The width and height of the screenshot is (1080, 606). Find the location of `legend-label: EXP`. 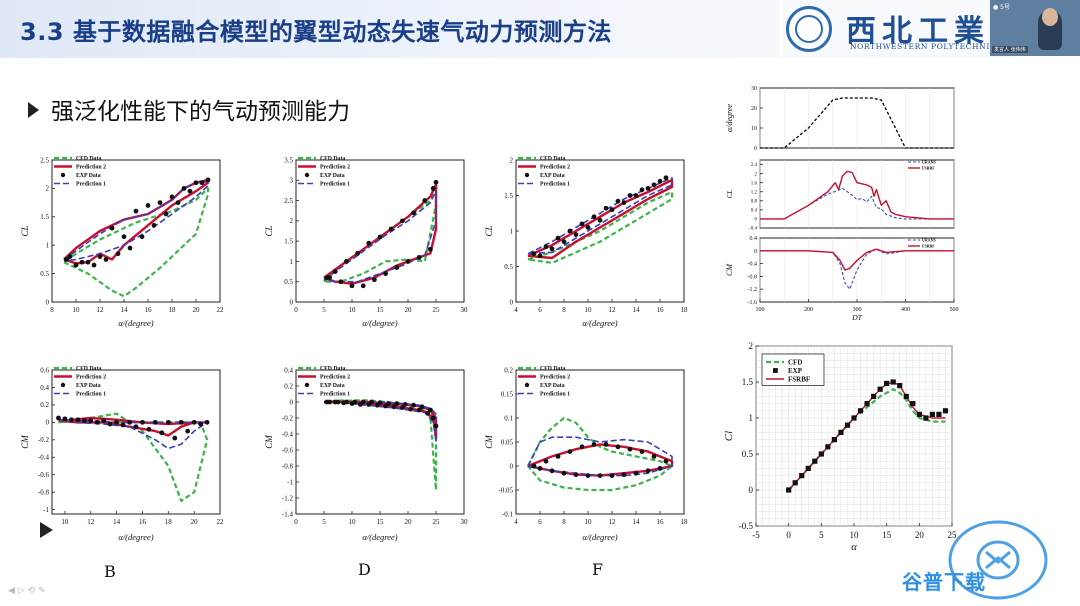

legend-label: EXP is located at coordinates (795, 371).